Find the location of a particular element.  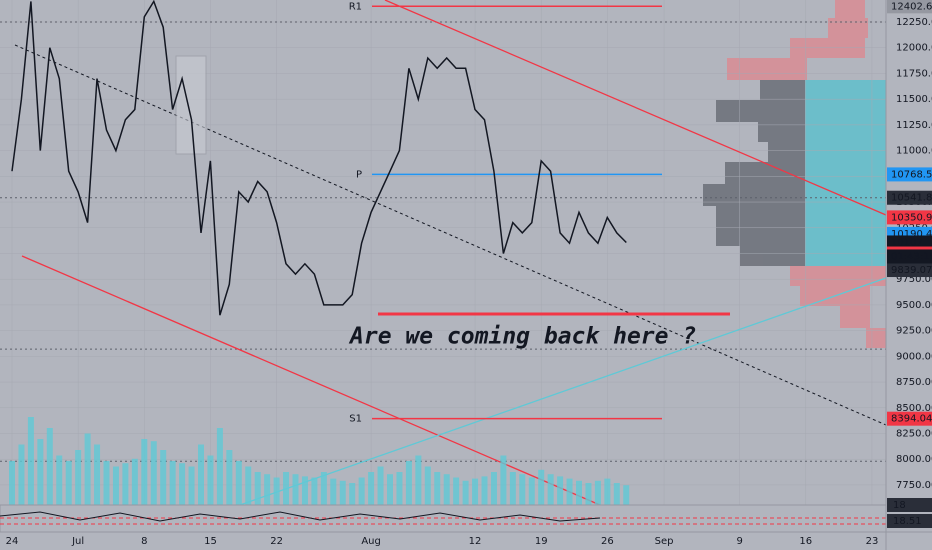

y-tick-label: 8000.00 is located at coordinates (914, 459).